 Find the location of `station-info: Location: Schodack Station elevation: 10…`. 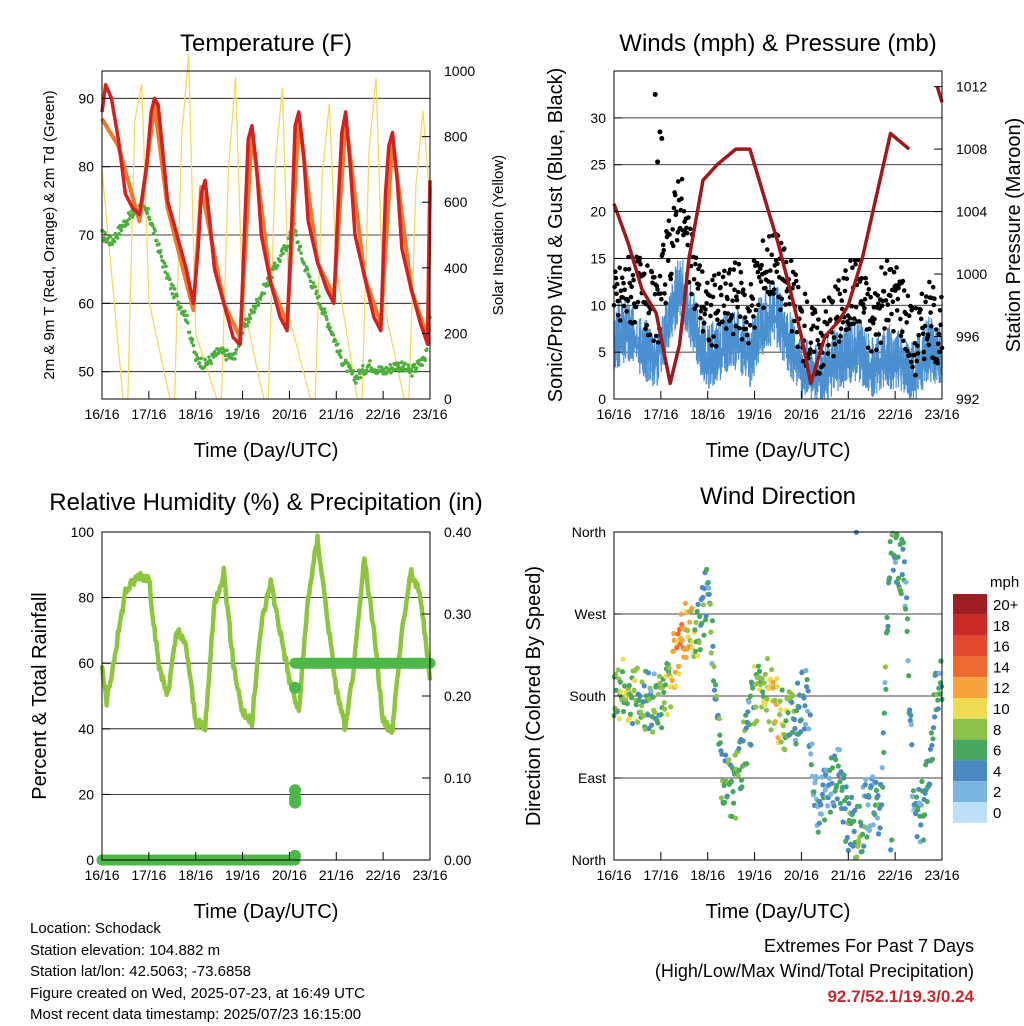

station-info: Location: Schodack Station elevation: 10… is located at coordinates (197, 972).